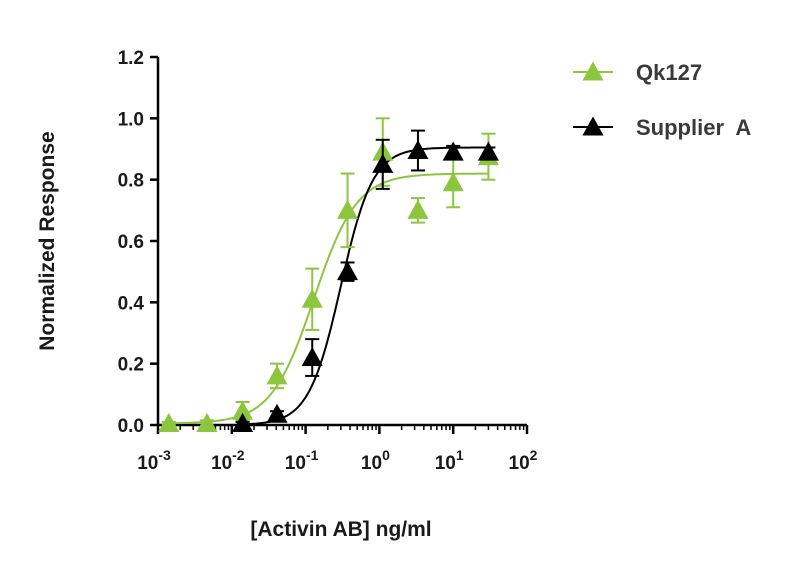 This screenshot has width=800, height=571. What do you see at coordinates (449, 460) in the screenshot?
I see `x-tick-label: 10¹` at bounding box center [449, 460].